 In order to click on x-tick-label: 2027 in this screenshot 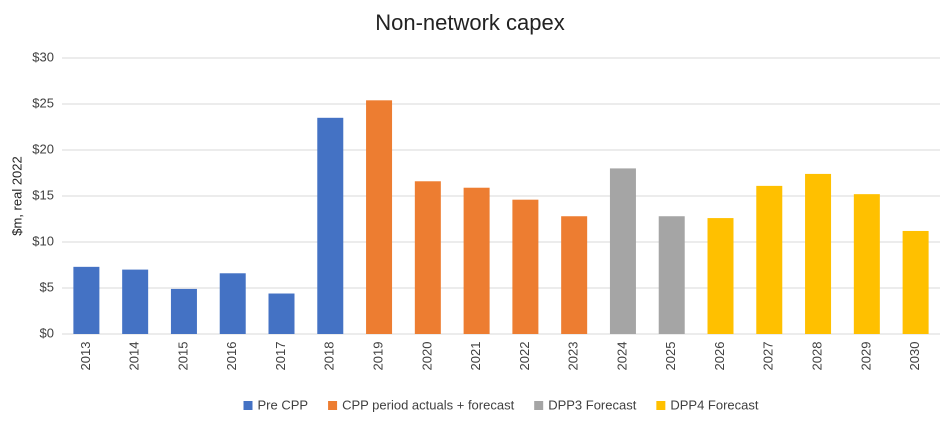, I will do `click(768, 356)`.